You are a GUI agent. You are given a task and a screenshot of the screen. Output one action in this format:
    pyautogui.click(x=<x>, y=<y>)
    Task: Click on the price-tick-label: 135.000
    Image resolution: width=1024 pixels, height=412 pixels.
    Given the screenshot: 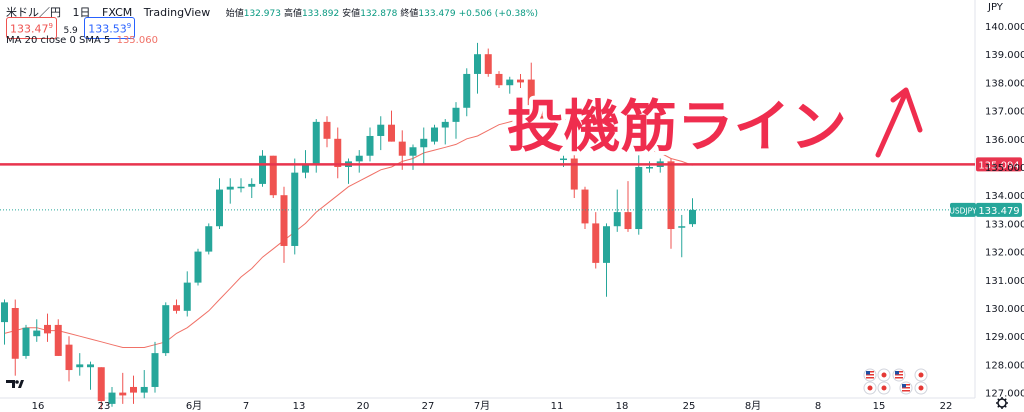 What is the action you would take?
    pyautogui.click(x=1004, y=168)
    